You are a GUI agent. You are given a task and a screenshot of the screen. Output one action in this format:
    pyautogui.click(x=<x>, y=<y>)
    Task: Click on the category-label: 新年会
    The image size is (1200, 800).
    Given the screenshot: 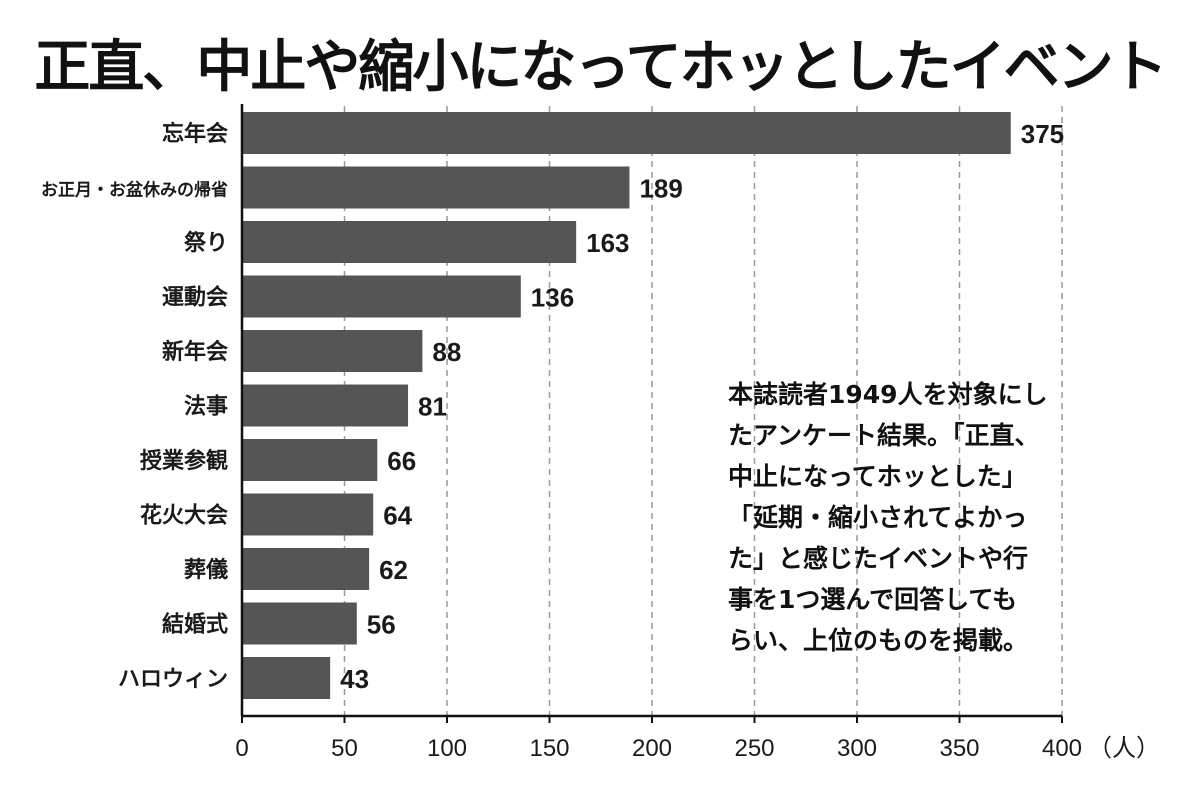 What is the action you would take?
    pyautogui.click(x=195, y=352)
    